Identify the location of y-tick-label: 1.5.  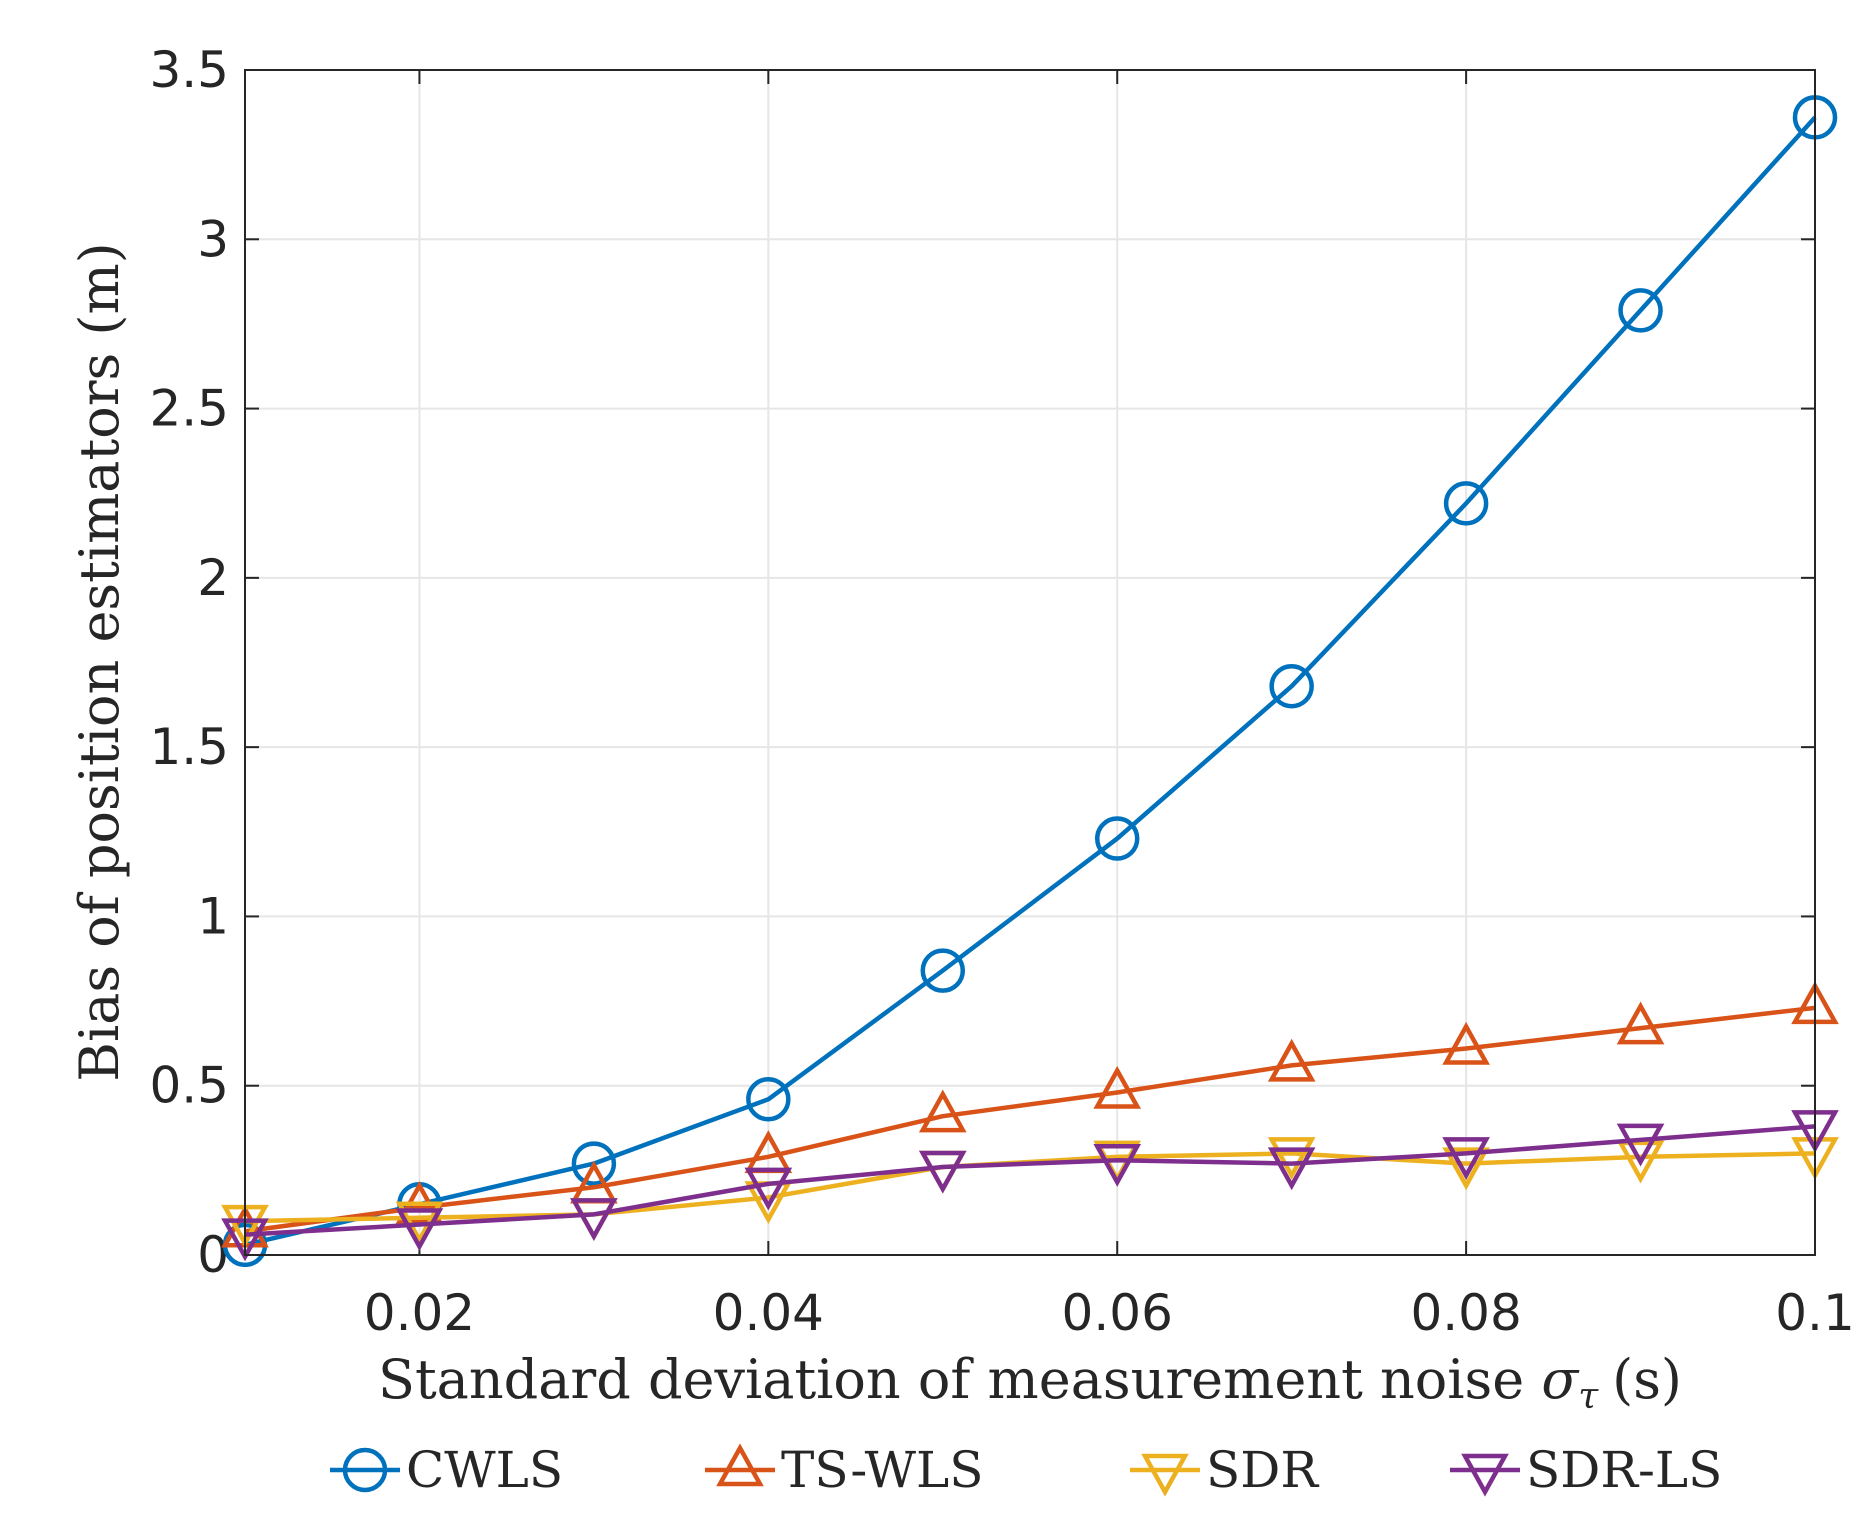
(189, 747).